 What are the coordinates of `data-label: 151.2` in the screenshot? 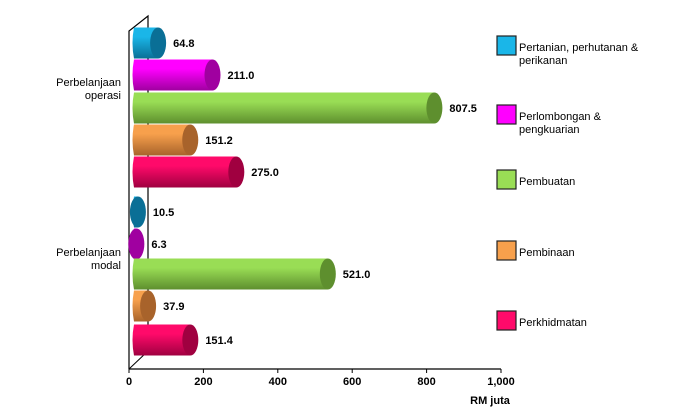 It's located at (219, 141).